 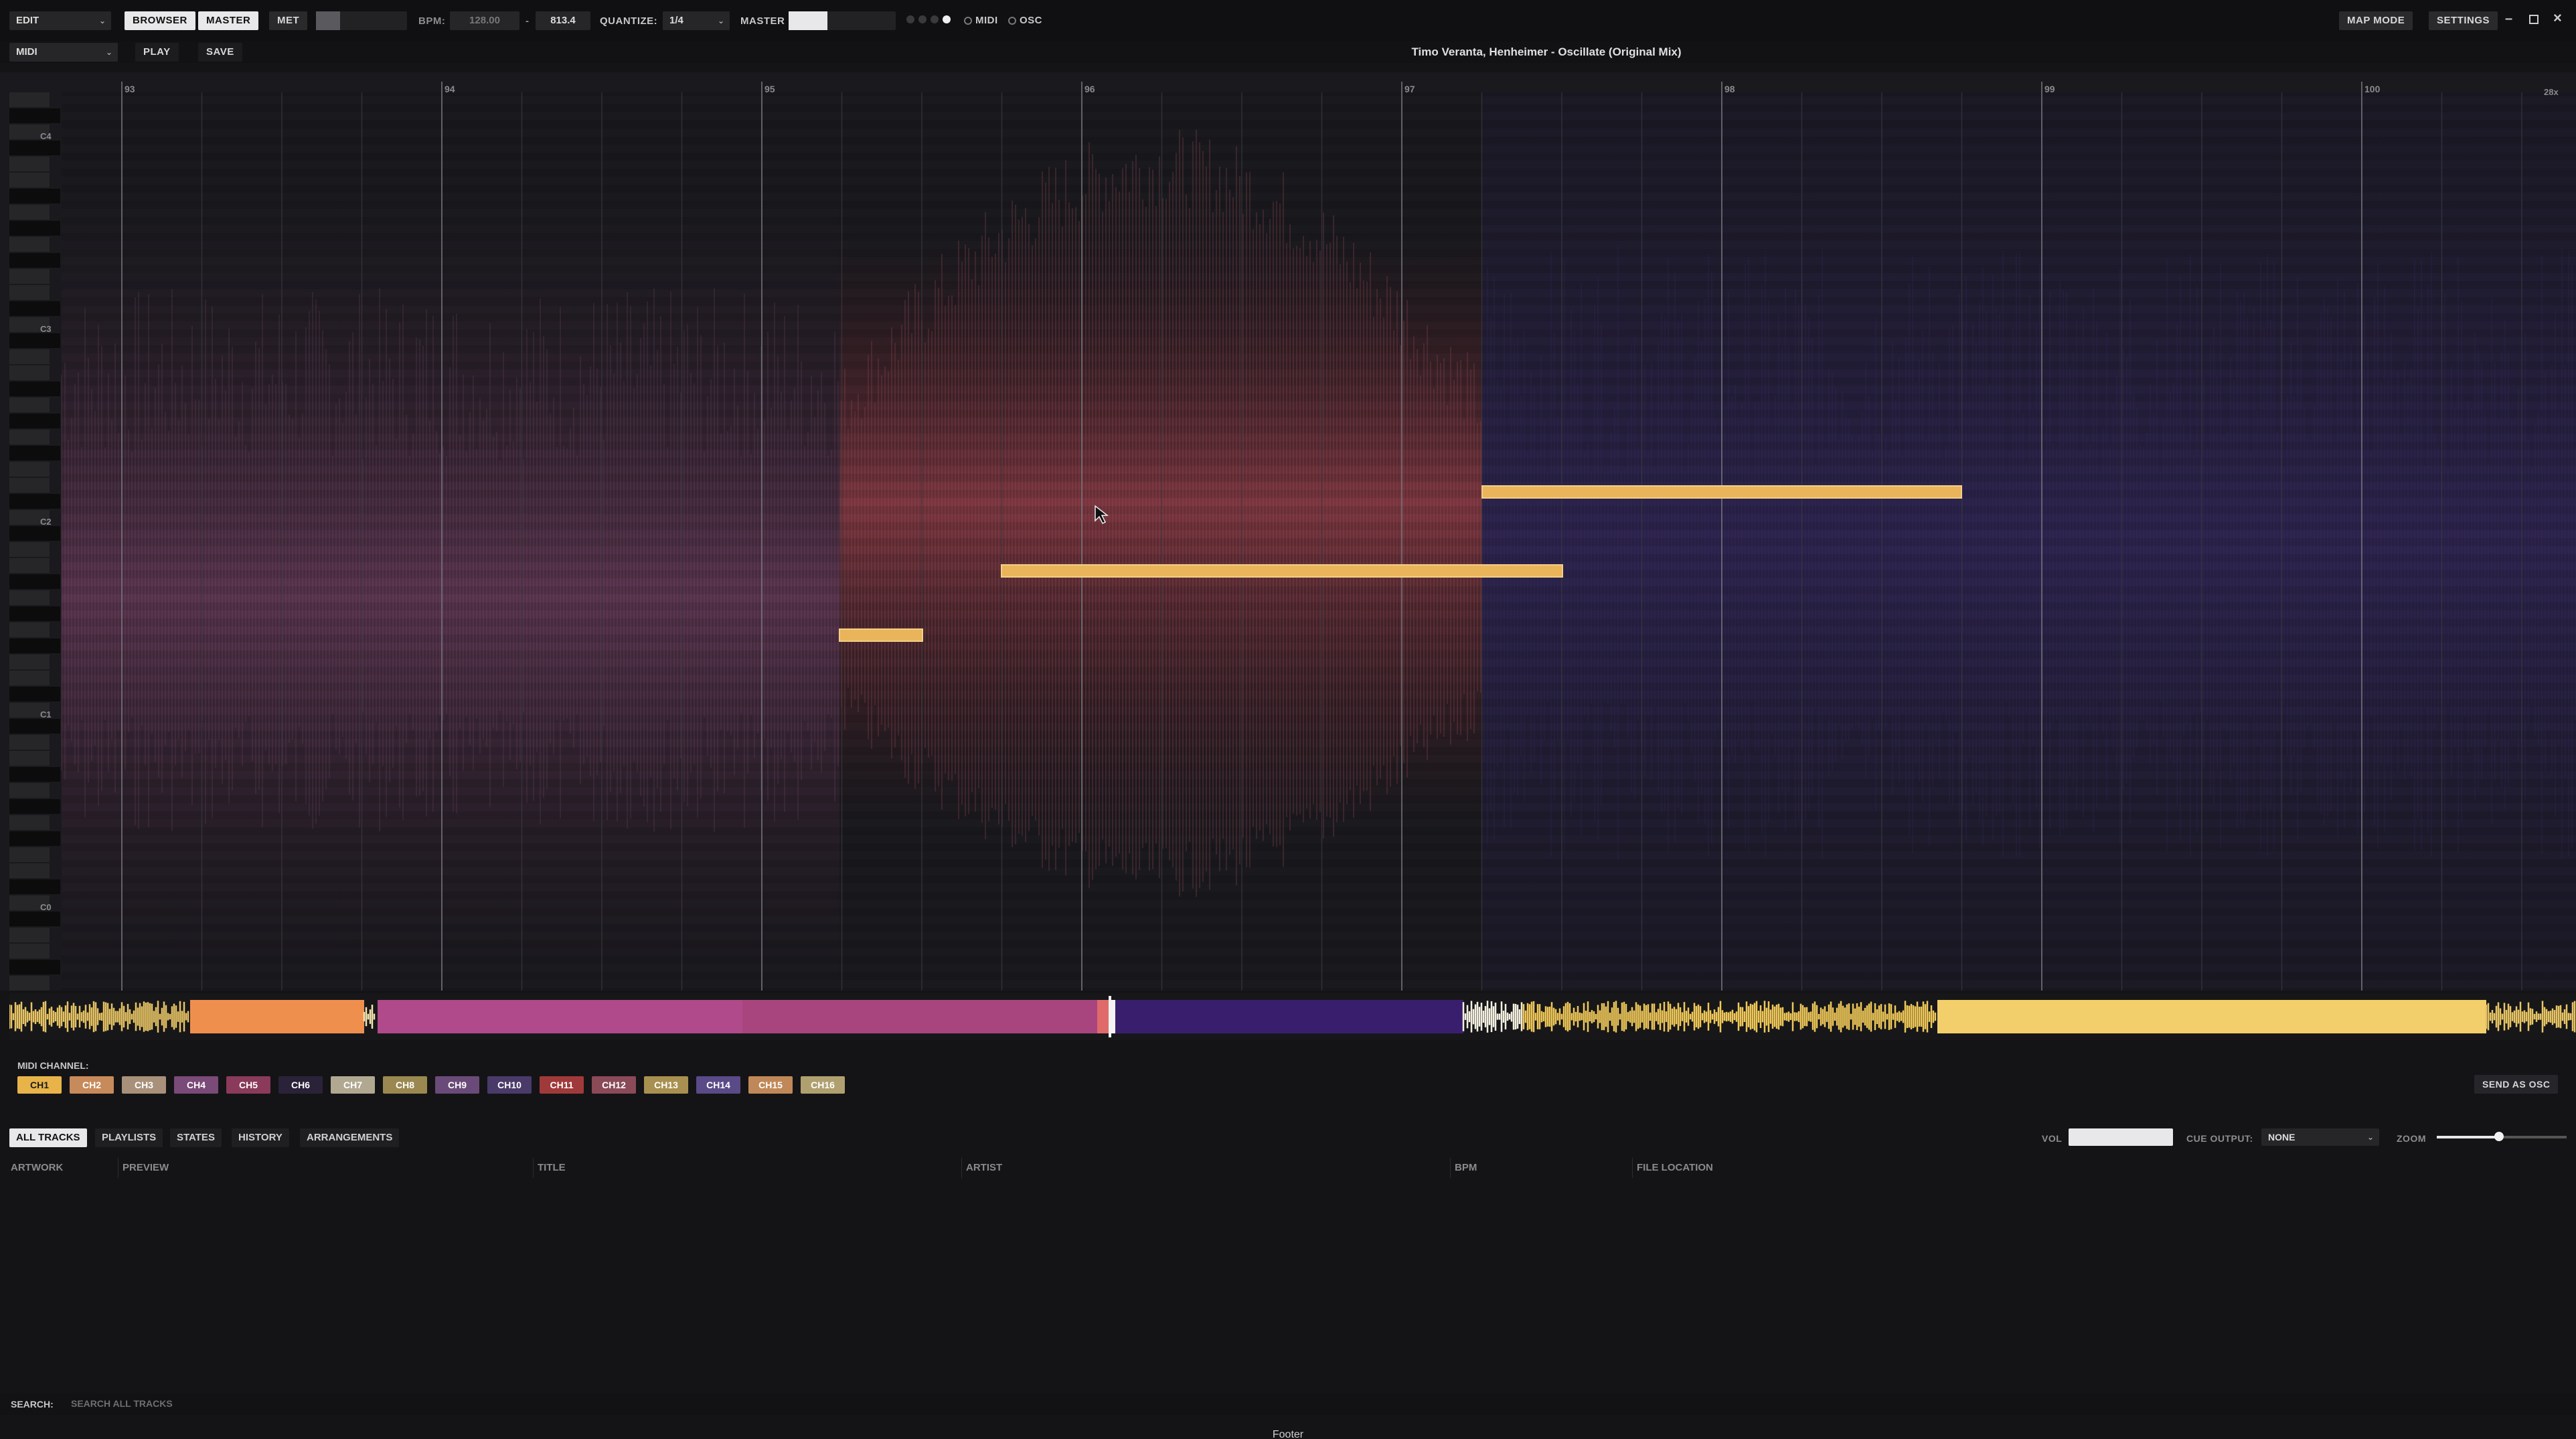 What do you see at coordinates (2376, 20) in the screenshot?
I see `map-mode-button: MAP MODE` at bounding box center [2376, 20].